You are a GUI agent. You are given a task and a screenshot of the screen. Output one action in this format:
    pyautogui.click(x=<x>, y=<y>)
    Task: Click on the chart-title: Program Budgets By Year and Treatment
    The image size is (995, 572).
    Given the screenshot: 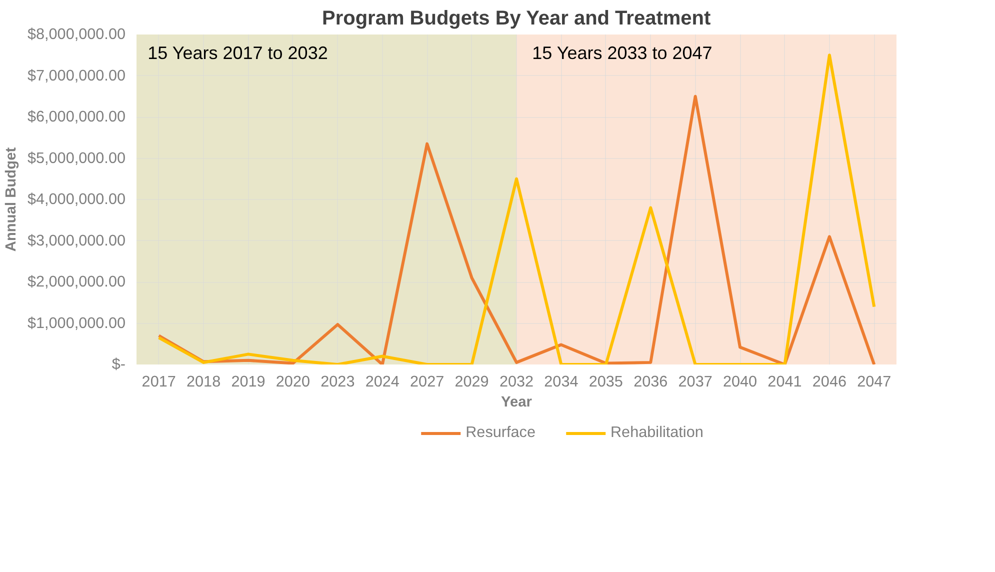 What is the action you would take?
    pyautogui.click(x=516, y=19)
    